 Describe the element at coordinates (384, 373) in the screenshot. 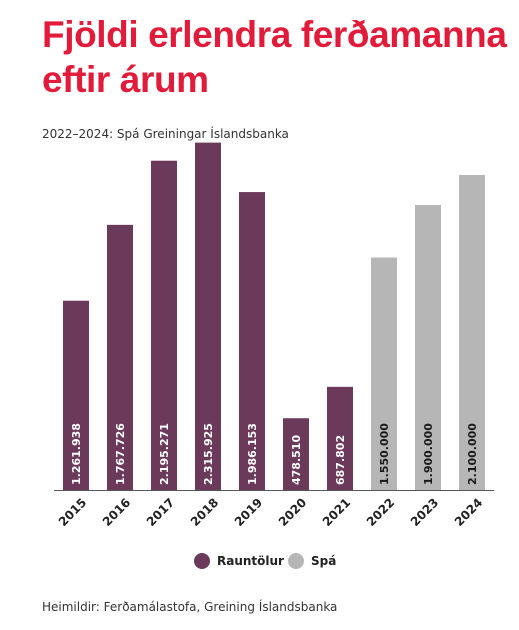

I see `bar-2022` at that location.